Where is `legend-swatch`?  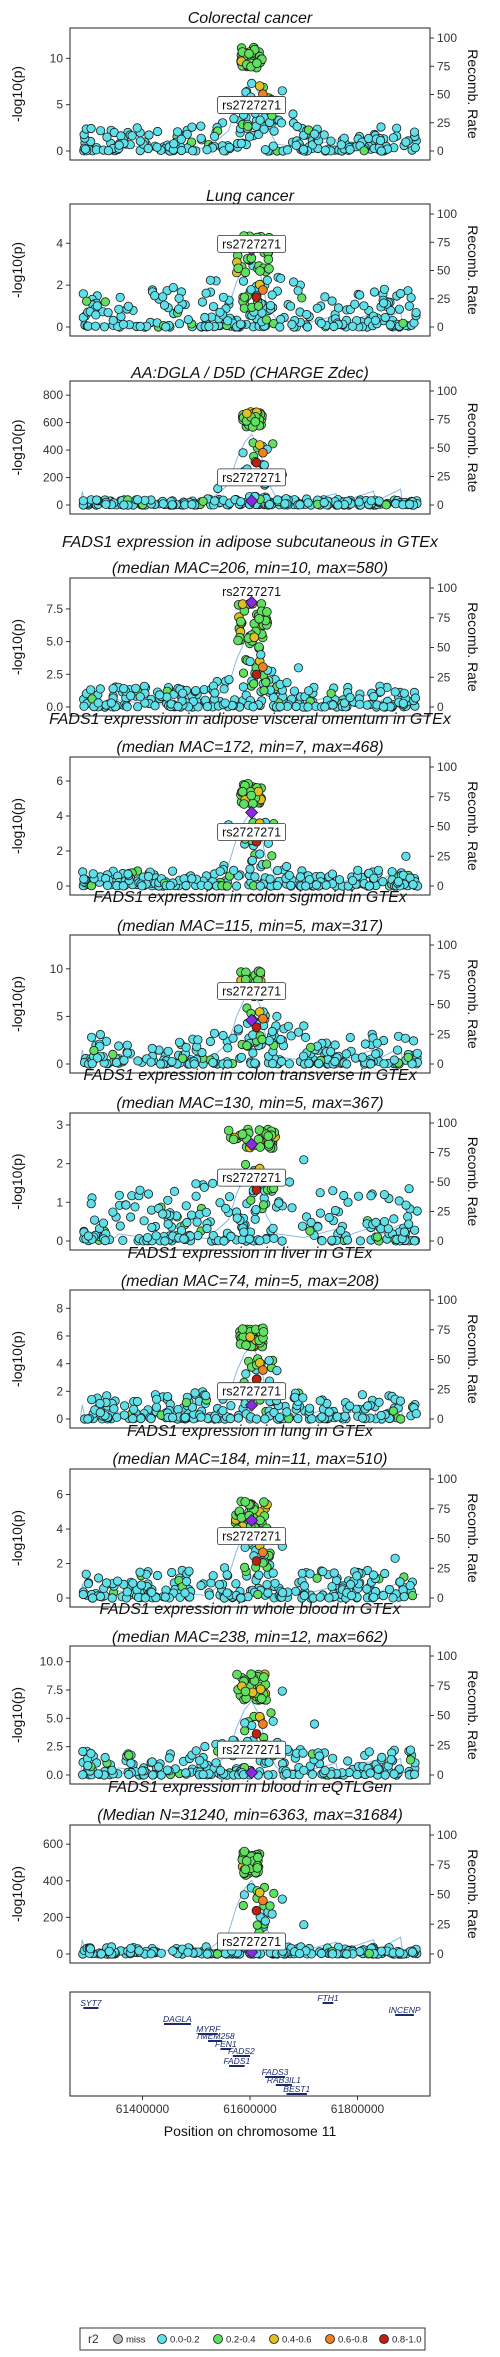 legend-swatch is located at coordinates (218, 2339).